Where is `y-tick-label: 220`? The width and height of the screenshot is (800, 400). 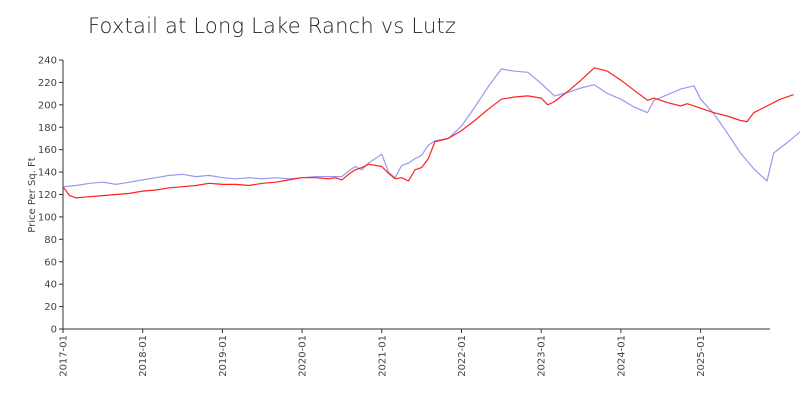 y-tick-label: 220 is located at coordinates (47, 83).